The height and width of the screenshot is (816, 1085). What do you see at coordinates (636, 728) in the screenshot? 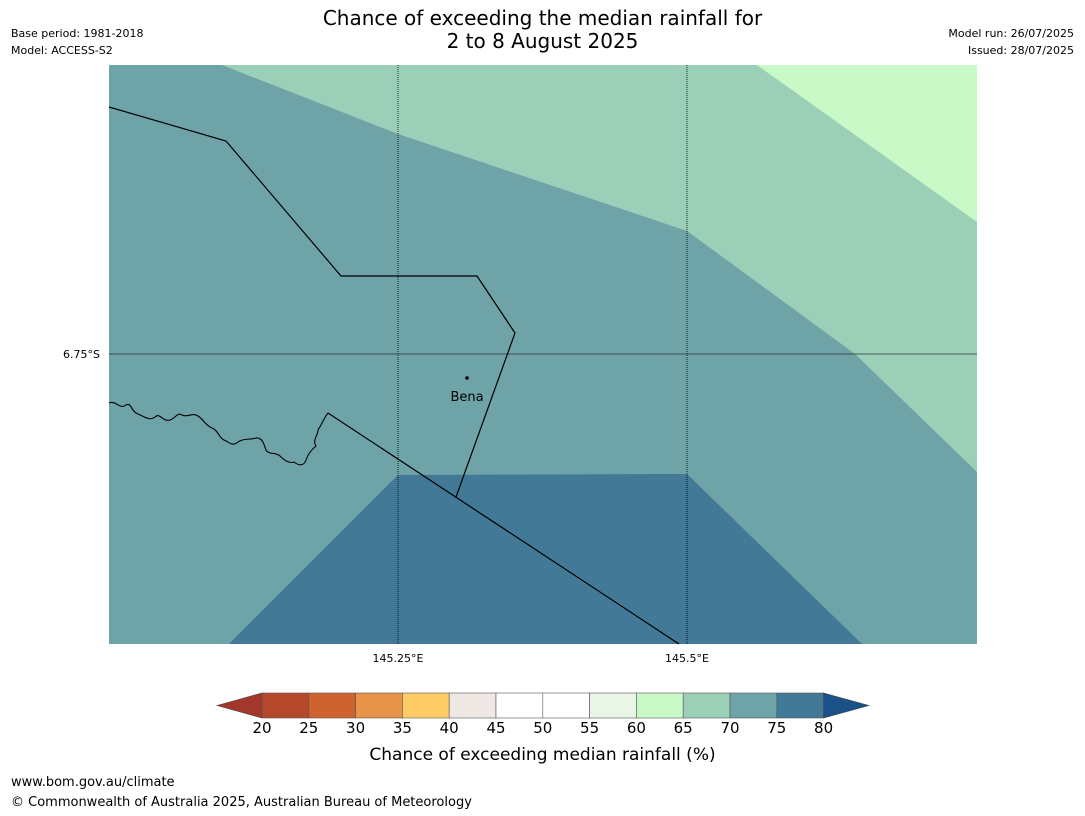
I see `colorbar-tick-label: 60` at bounding box center [636, 728].